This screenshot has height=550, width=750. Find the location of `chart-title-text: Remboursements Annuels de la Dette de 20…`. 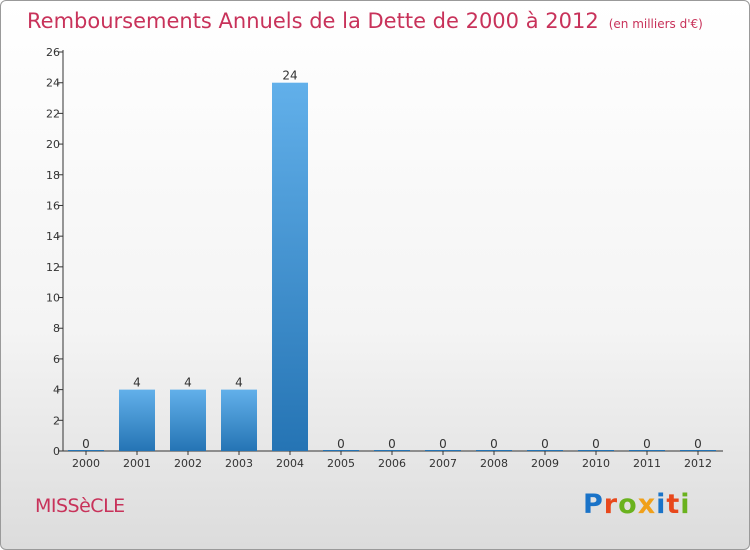

chart-title-text: Remboursements Annuels de la Dette de 20… is located at coordinates (313, 21).